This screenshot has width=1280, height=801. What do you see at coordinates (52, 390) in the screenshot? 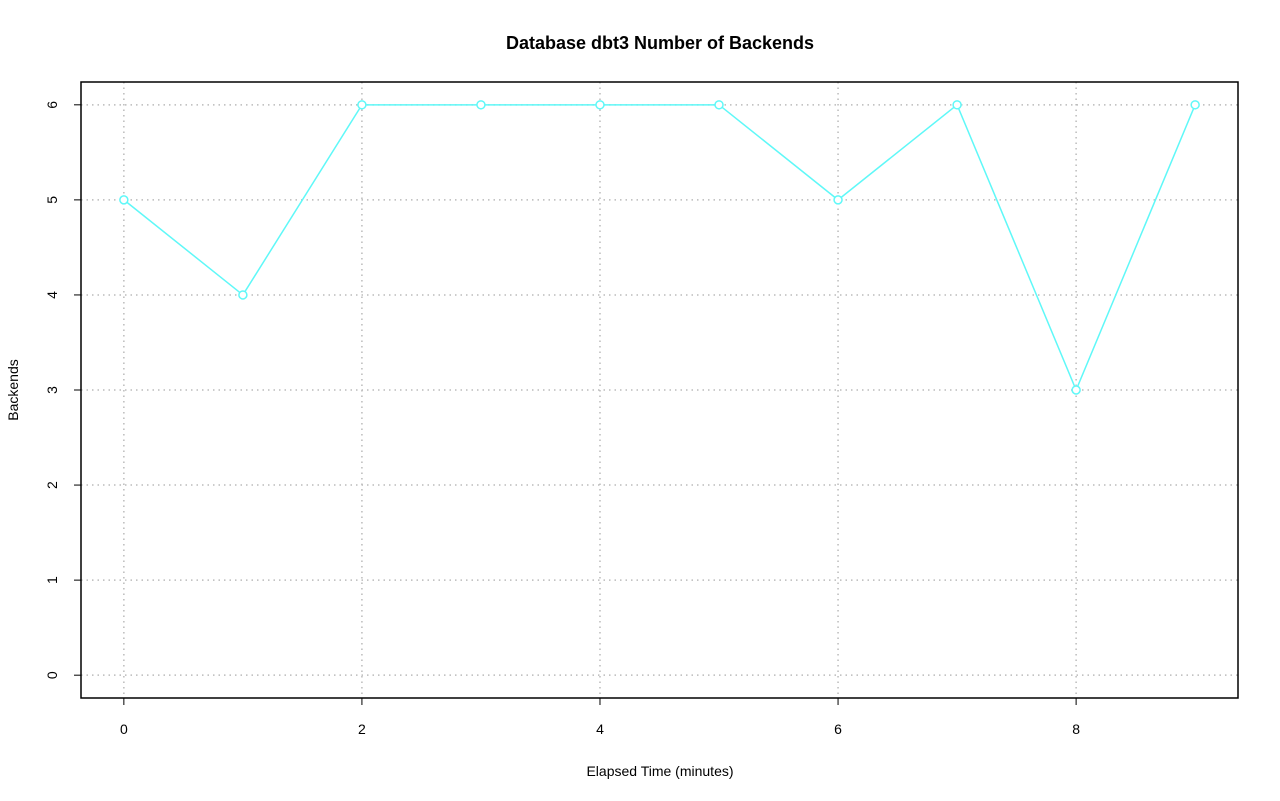
I see `y-tick-label: 3` at bounding box center [52, 390].